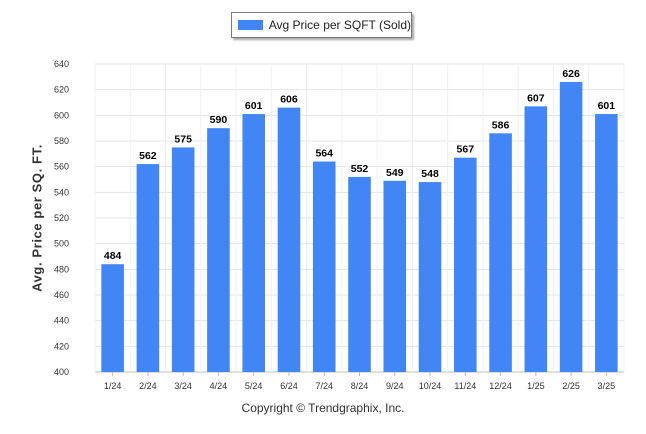  Describe the element at coordinates (61, 295) in the screenshot. I see `y-tick-label: 460` at that location.